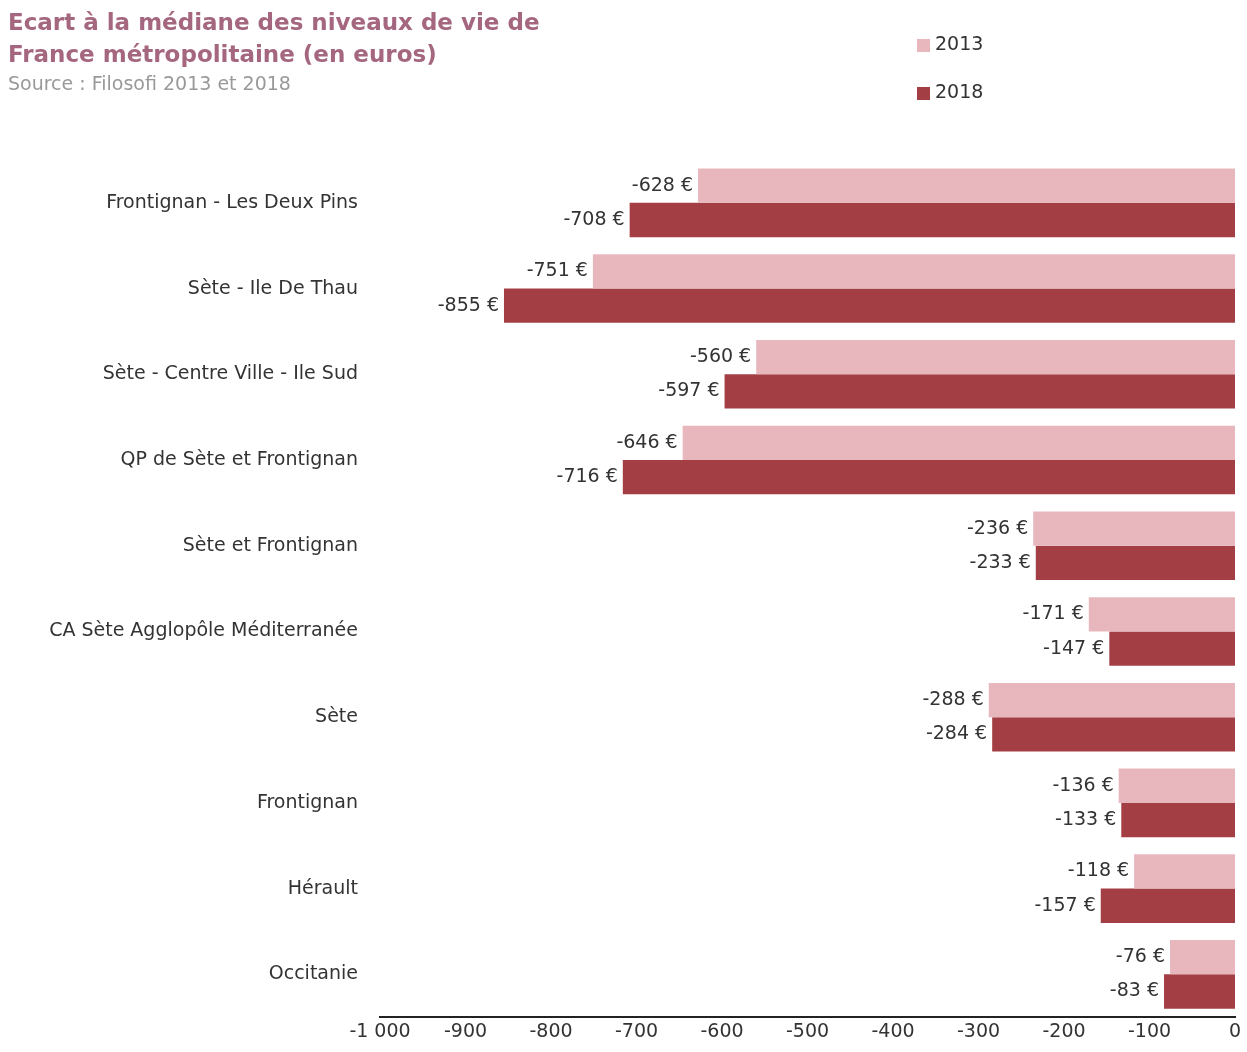 This screenshot has width=1247, height=1052. What do you see at coordinates (722, 1029) in the screenshot?
I see `x-tick-label: -600` at bounding box center [722, 1029].